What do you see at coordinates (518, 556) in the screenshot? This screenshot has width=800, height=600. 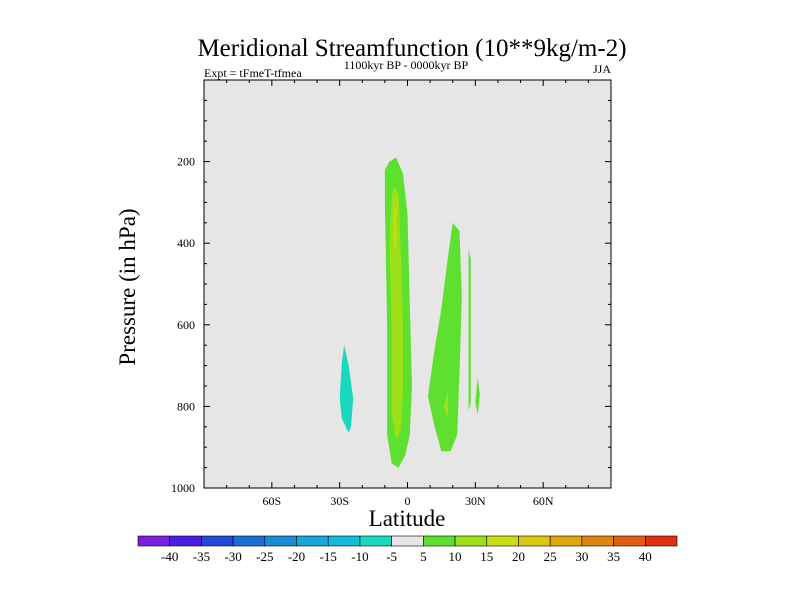 I see `colorbar-label: 20` at bounding box center [518, 556].